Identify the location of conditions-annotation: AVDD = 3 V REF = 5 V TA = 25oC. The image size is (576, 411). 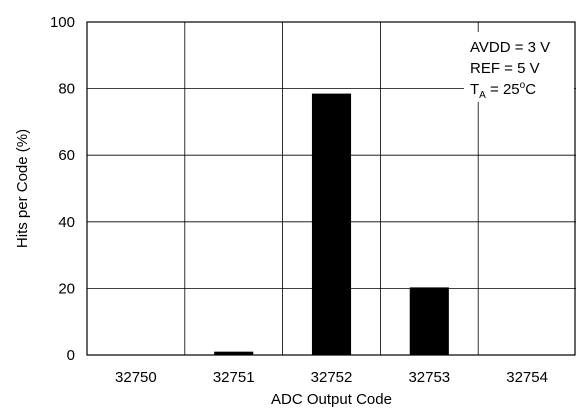
(519, 67).